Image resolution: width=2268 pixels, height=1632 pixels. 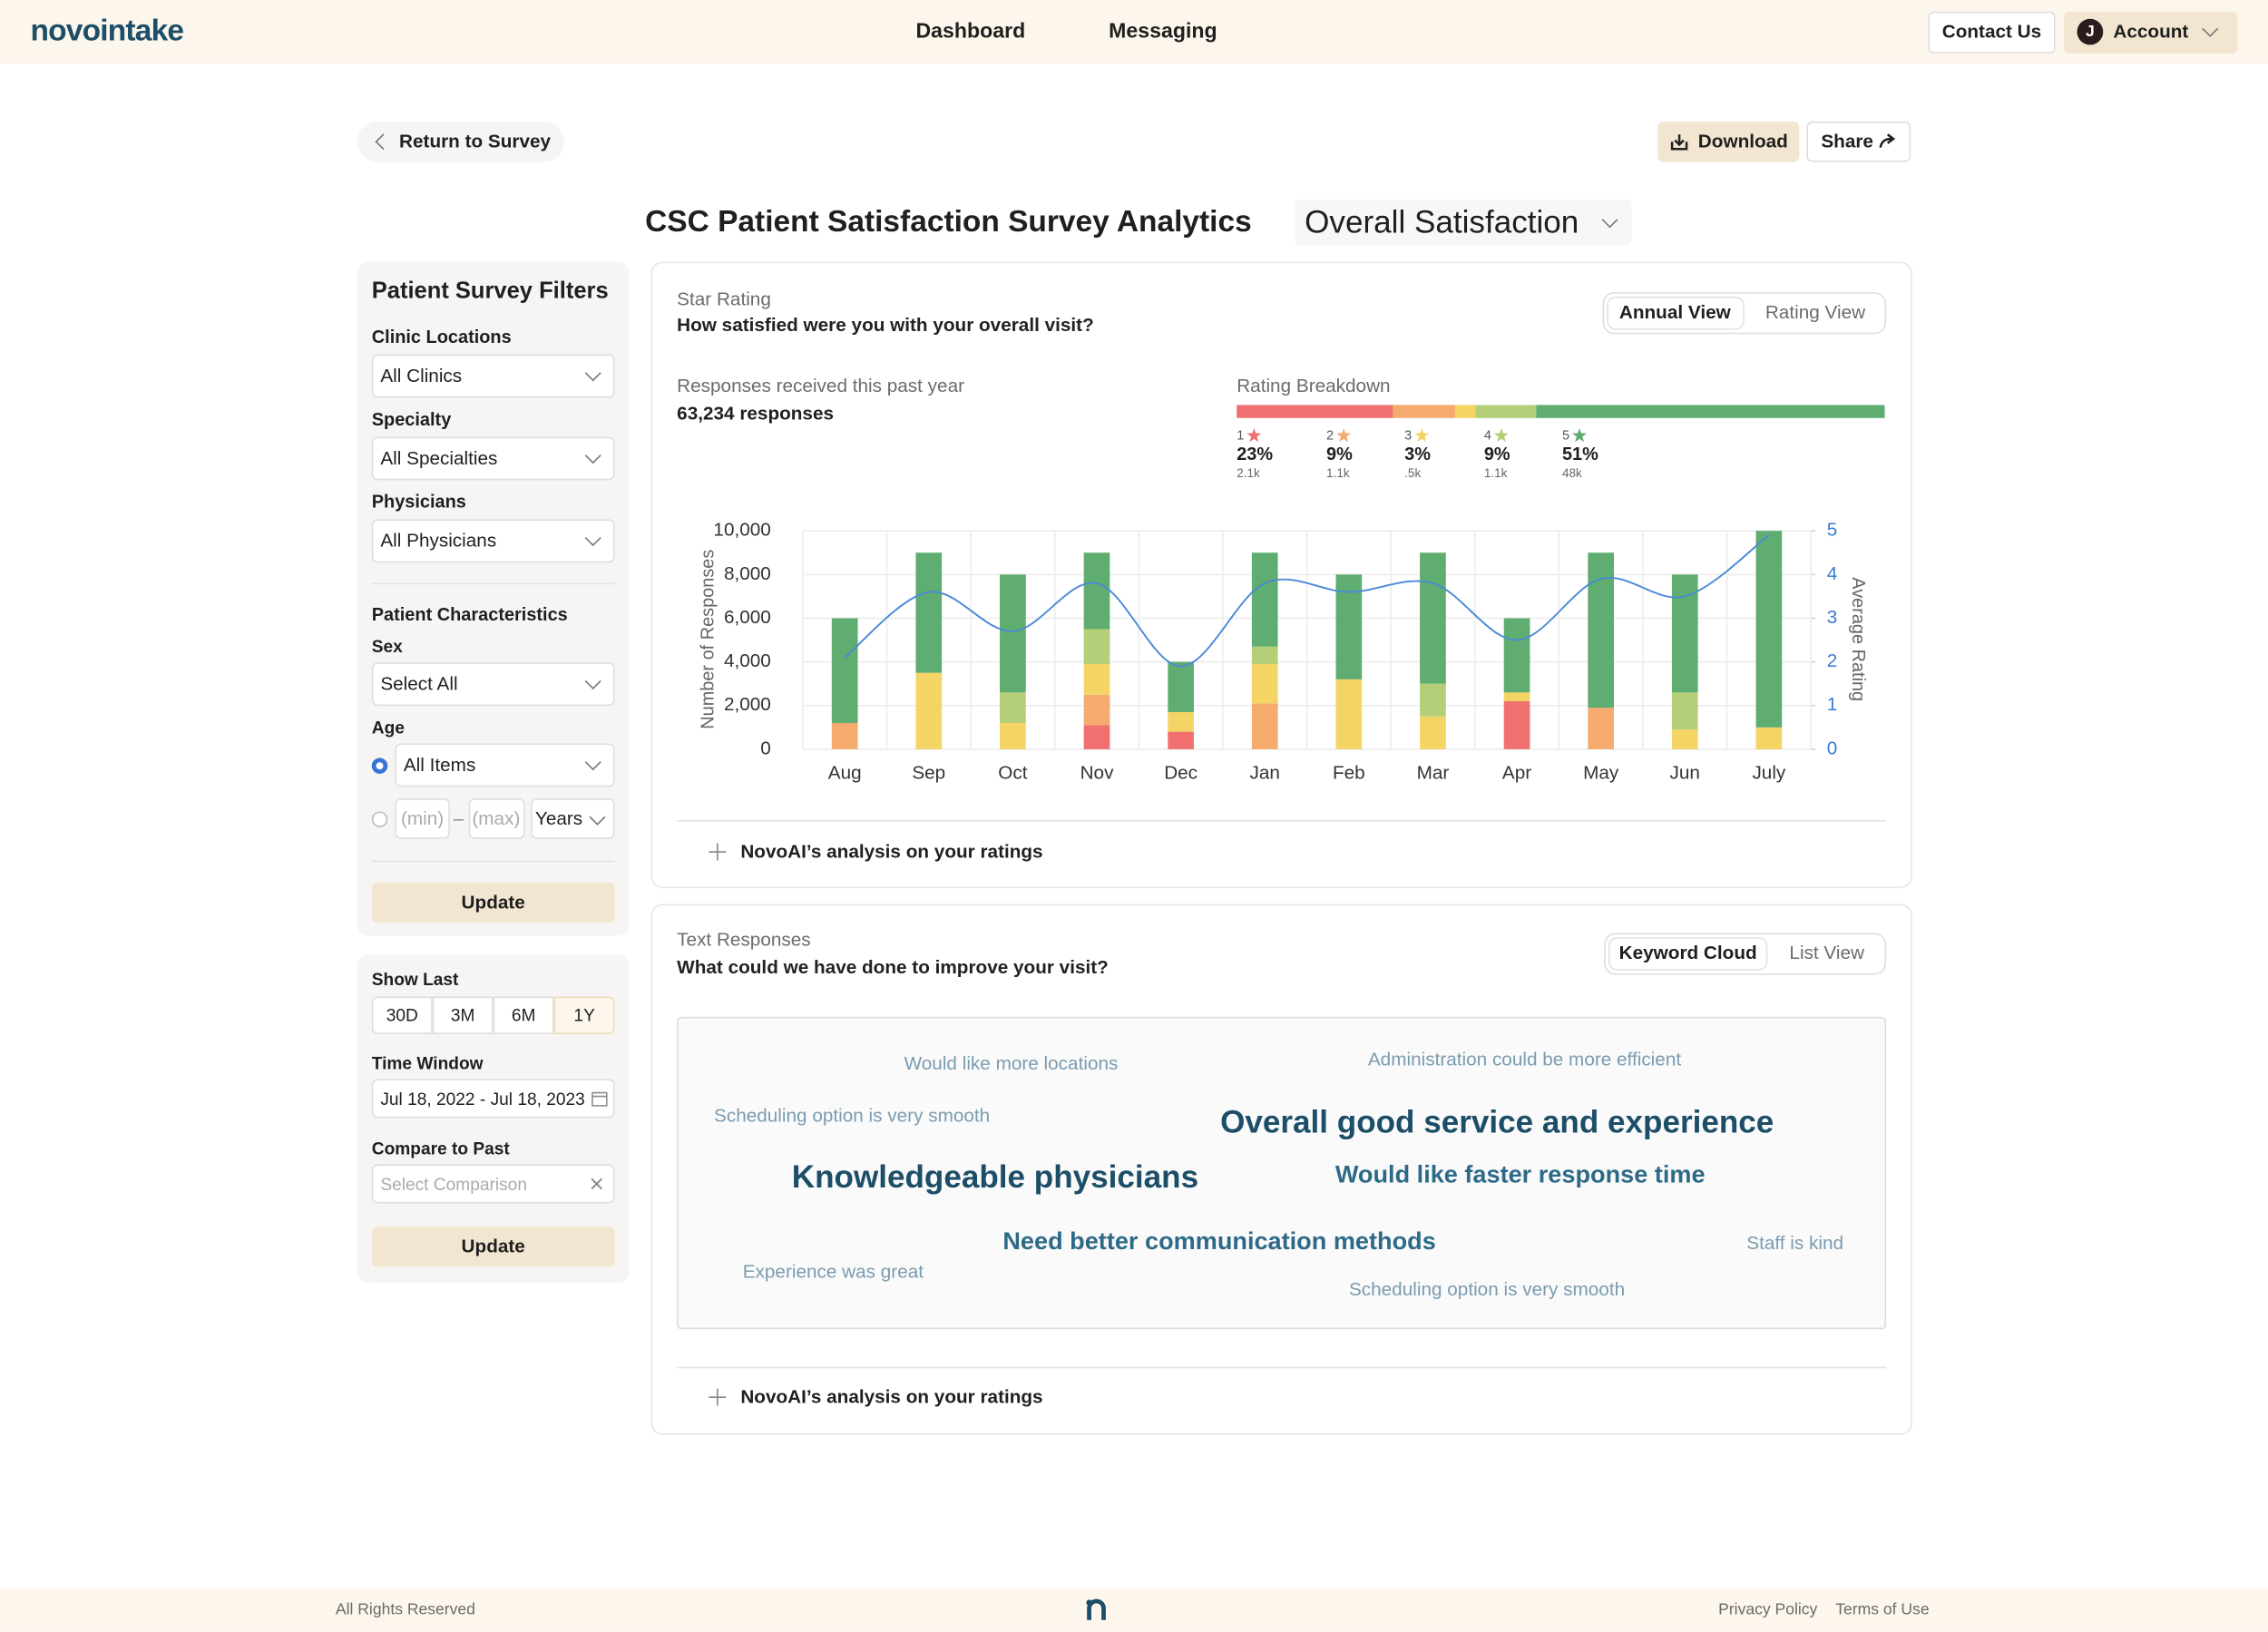 What do you see at coordinates (1409, 435) in the screenshot?
I see `rating-number: 3` at bounding box center [1409, 435].